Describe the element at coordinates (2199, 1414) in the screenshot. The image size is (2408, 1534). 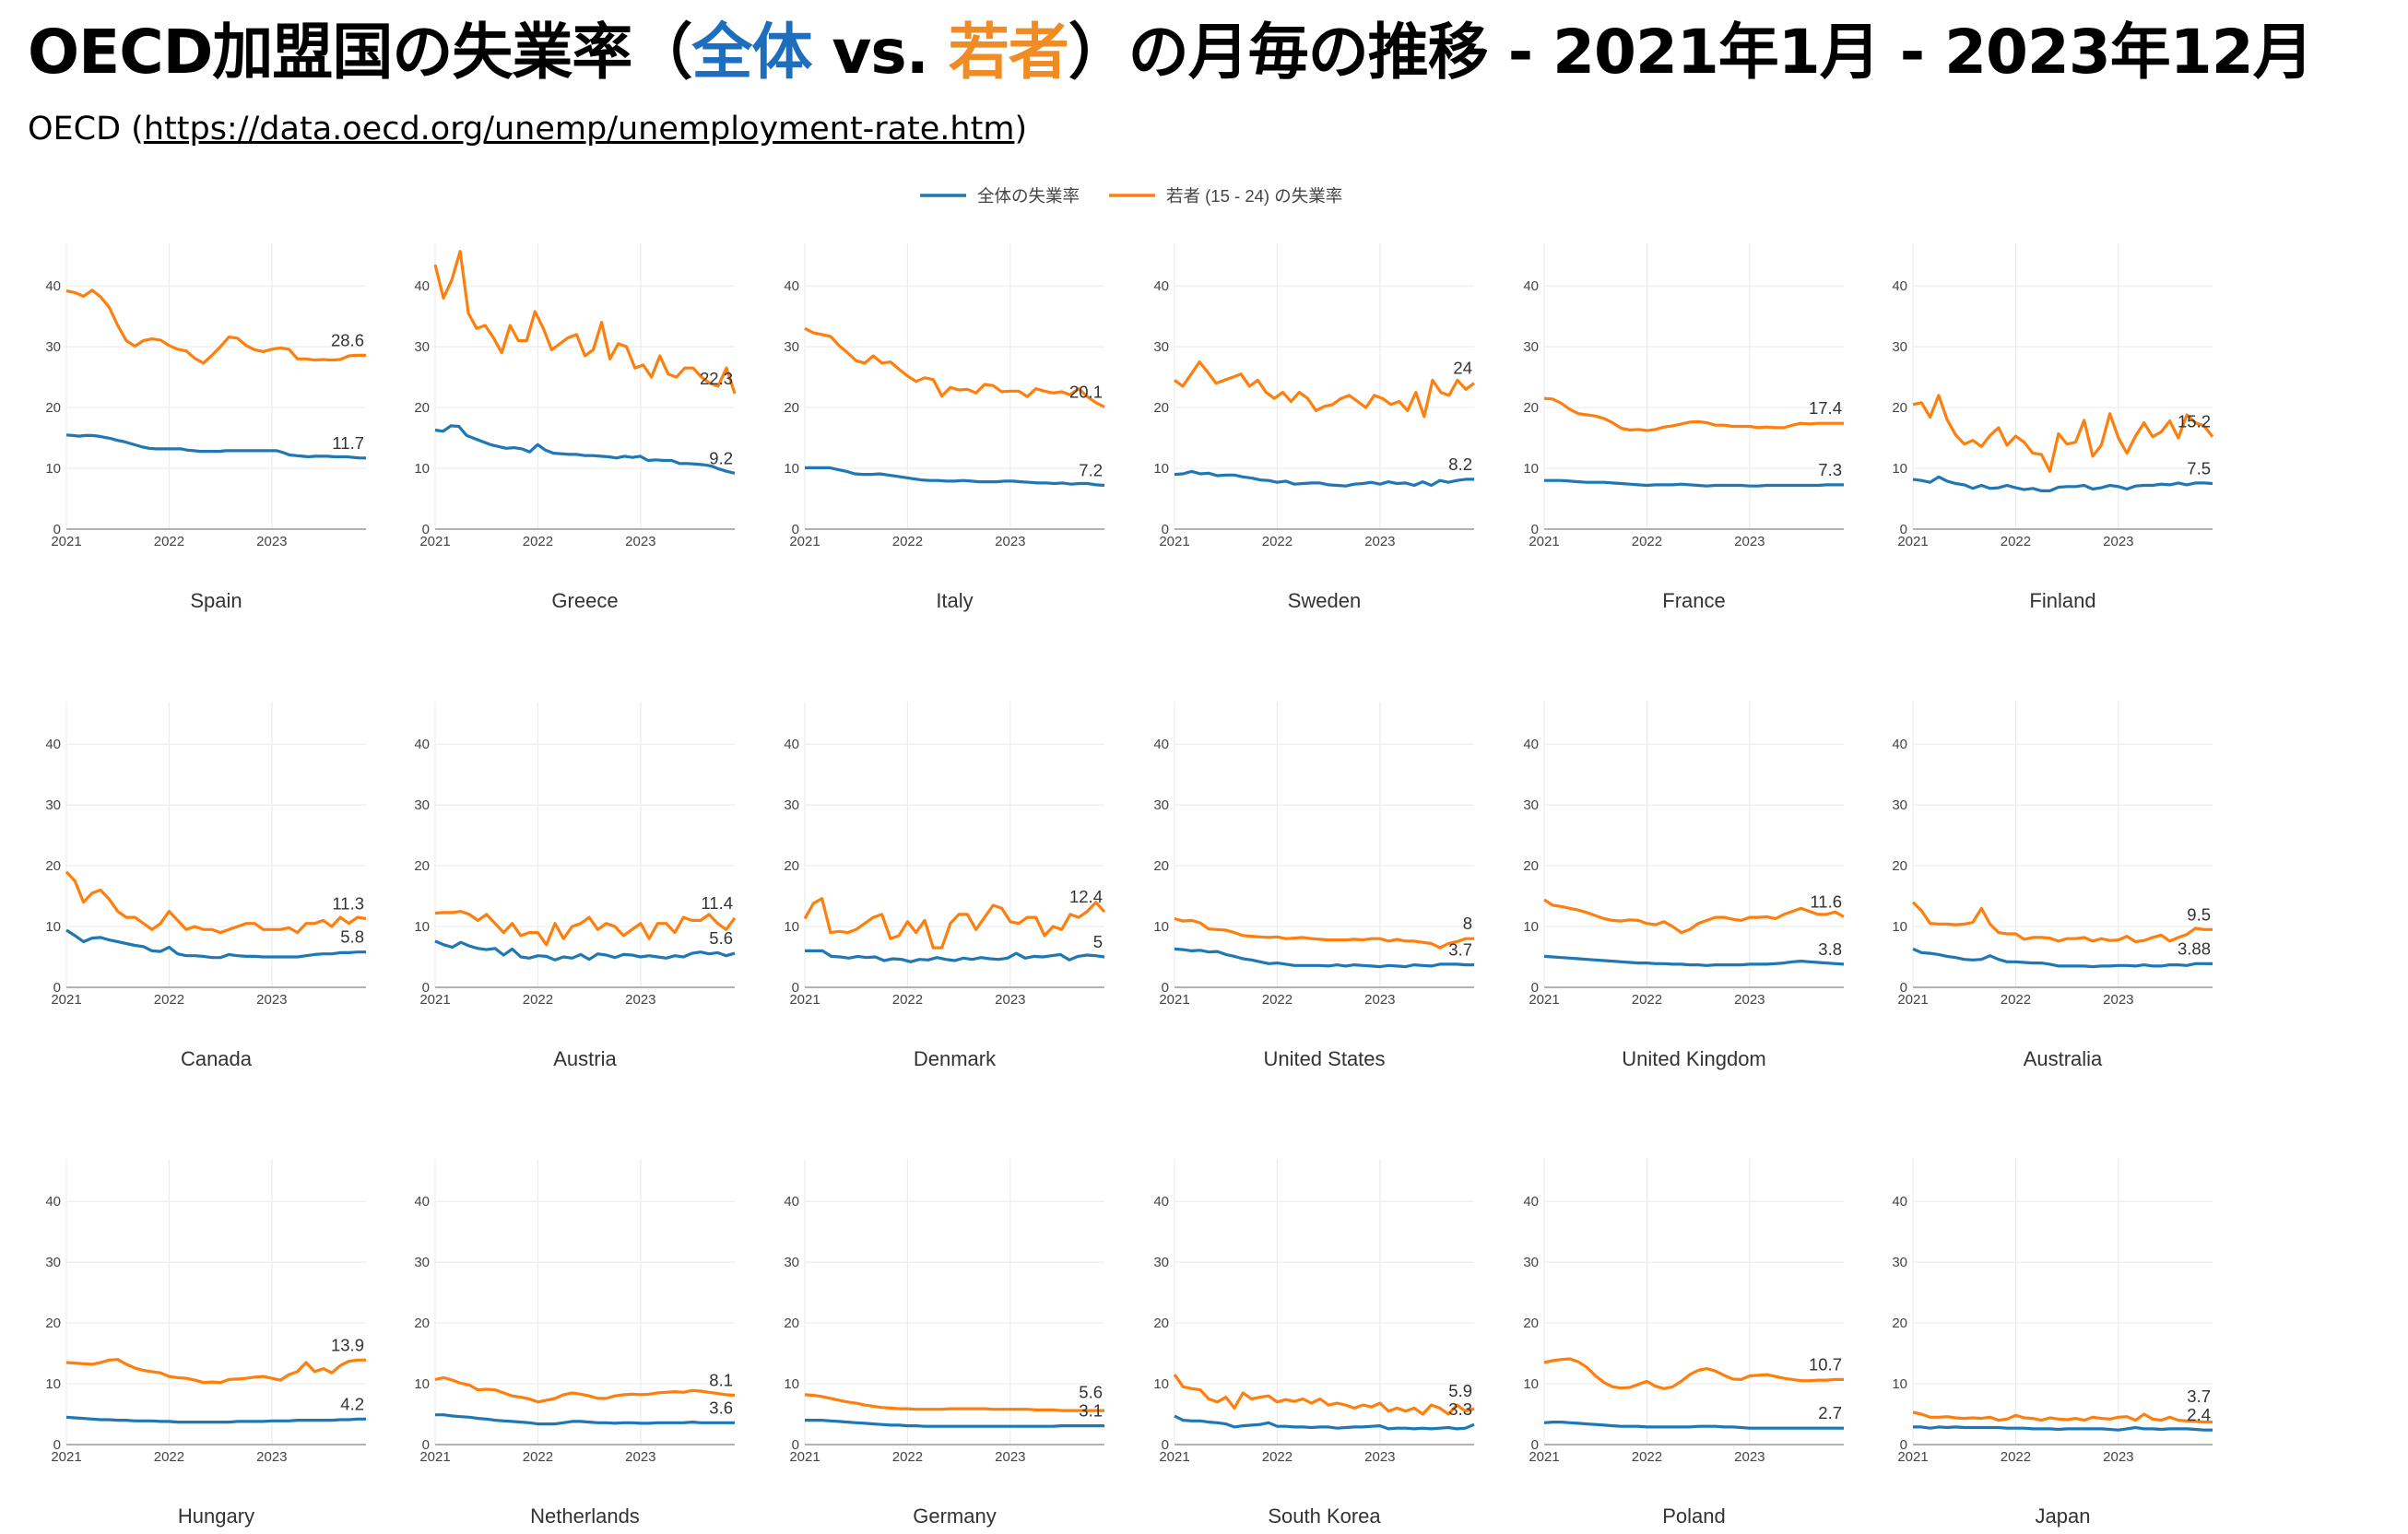
I see `overall-end-label: 2.4` at that location.